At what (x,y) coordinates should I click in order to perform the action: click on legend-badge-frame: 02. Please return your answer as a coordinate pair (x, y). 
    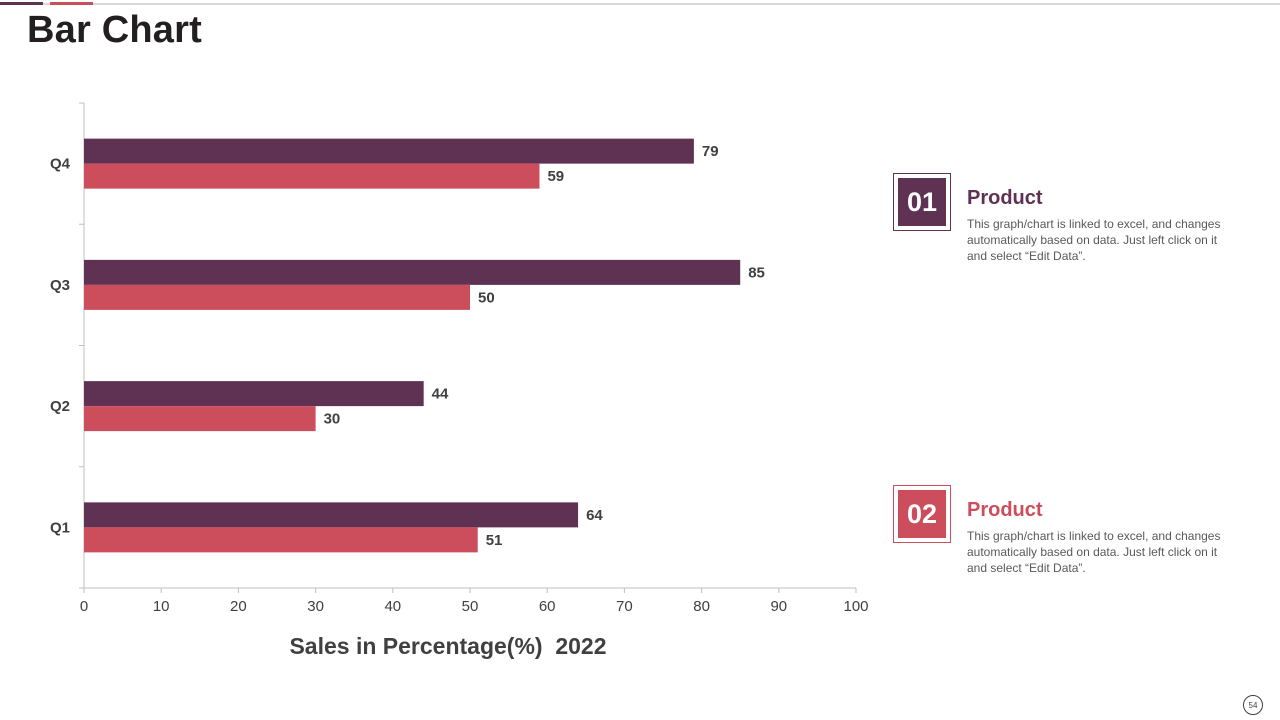
    Looking at the image, I should click on (922, 514).